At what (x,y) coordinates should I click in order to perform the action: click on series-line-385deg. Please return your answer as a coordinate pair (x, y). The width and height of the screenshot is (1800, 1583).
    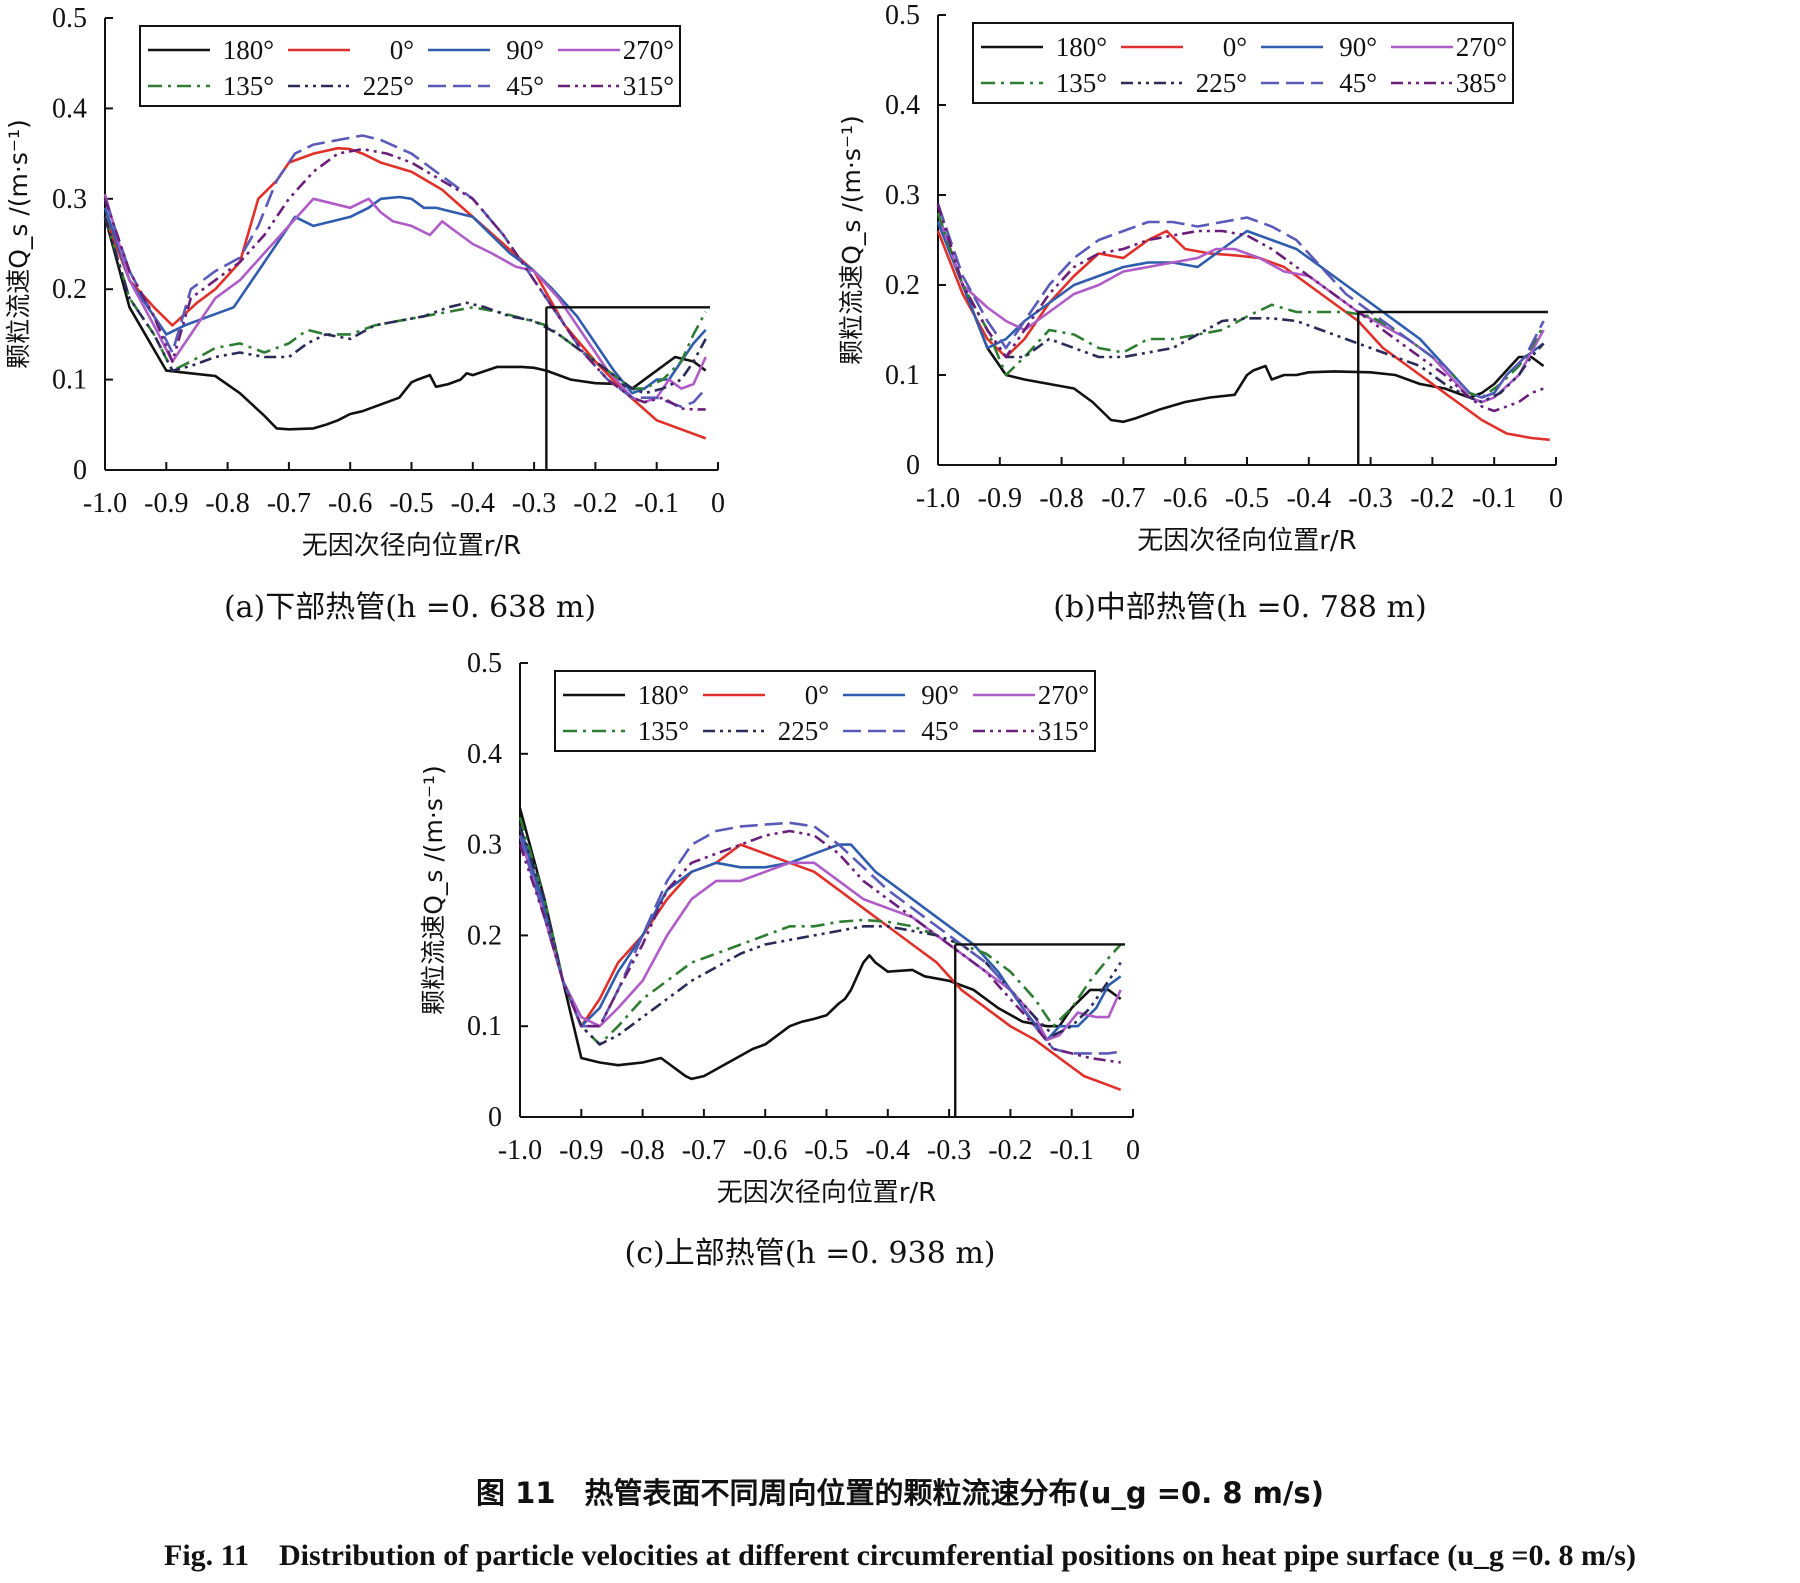
    Looking at the image, I should click on (1240, 308).